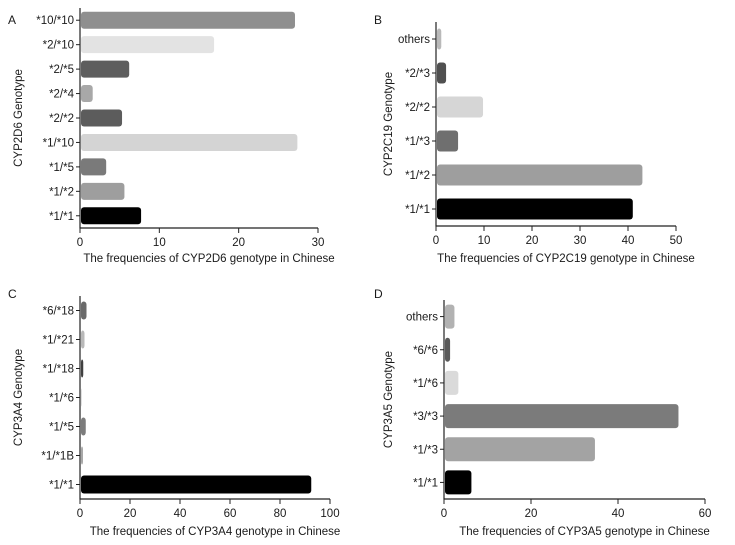  Describe the element at coordinates (58, 312) in the screenshot. I see `category-label: *6/*18` at that location.